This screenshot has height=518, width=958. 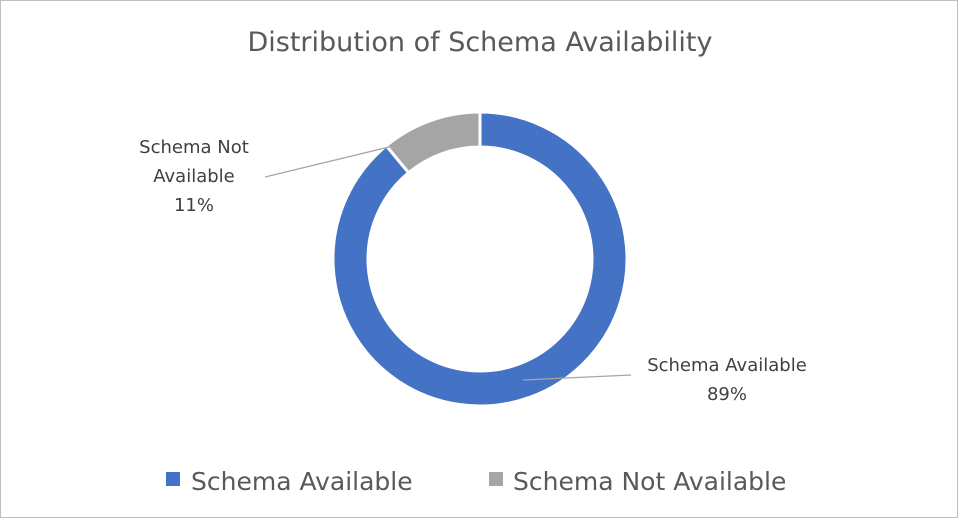 I want to click on chart-title: Distribution of Schema Availability, so click(x=479, y=42).